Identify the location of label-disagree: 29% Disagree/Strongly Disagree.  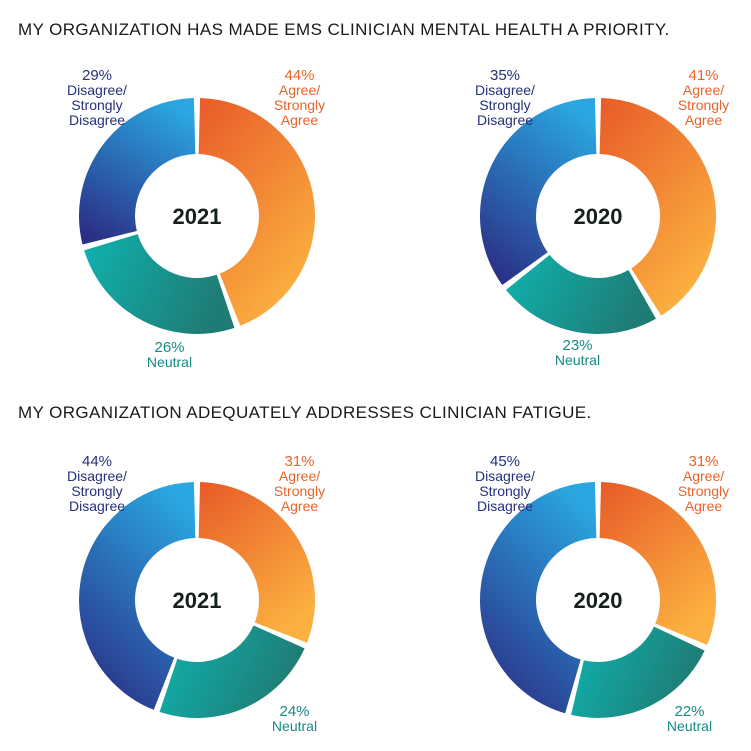
(97, 98).